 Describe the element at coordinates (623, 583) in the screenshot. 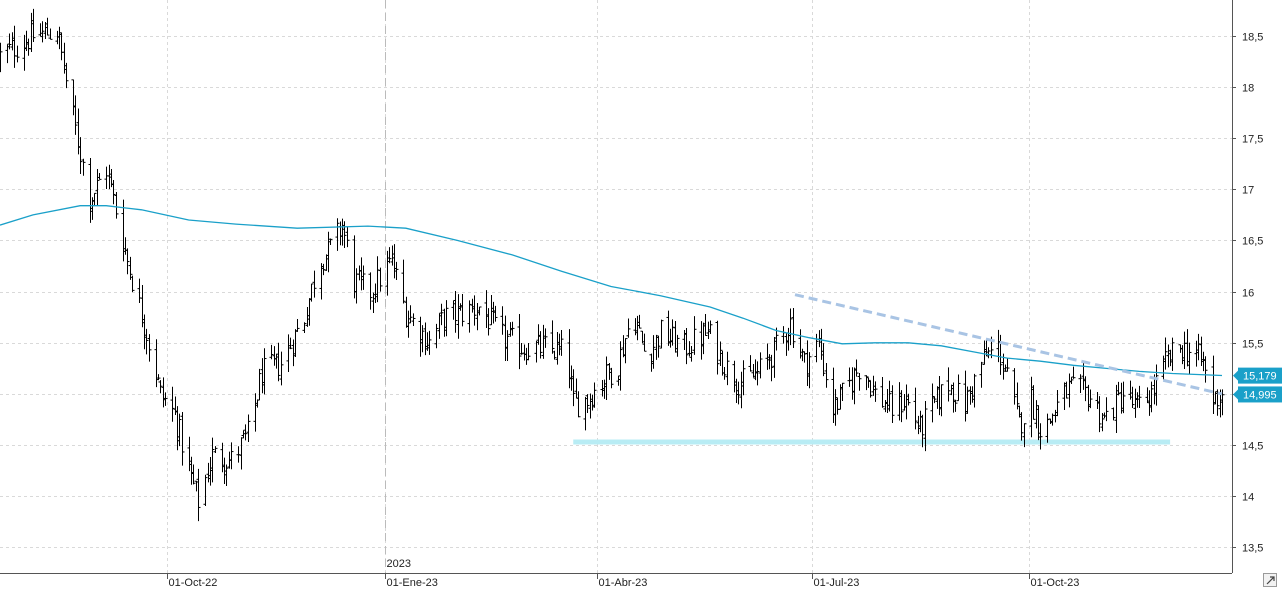

I see `x-tick-label: 01-Abr-23` at that location.